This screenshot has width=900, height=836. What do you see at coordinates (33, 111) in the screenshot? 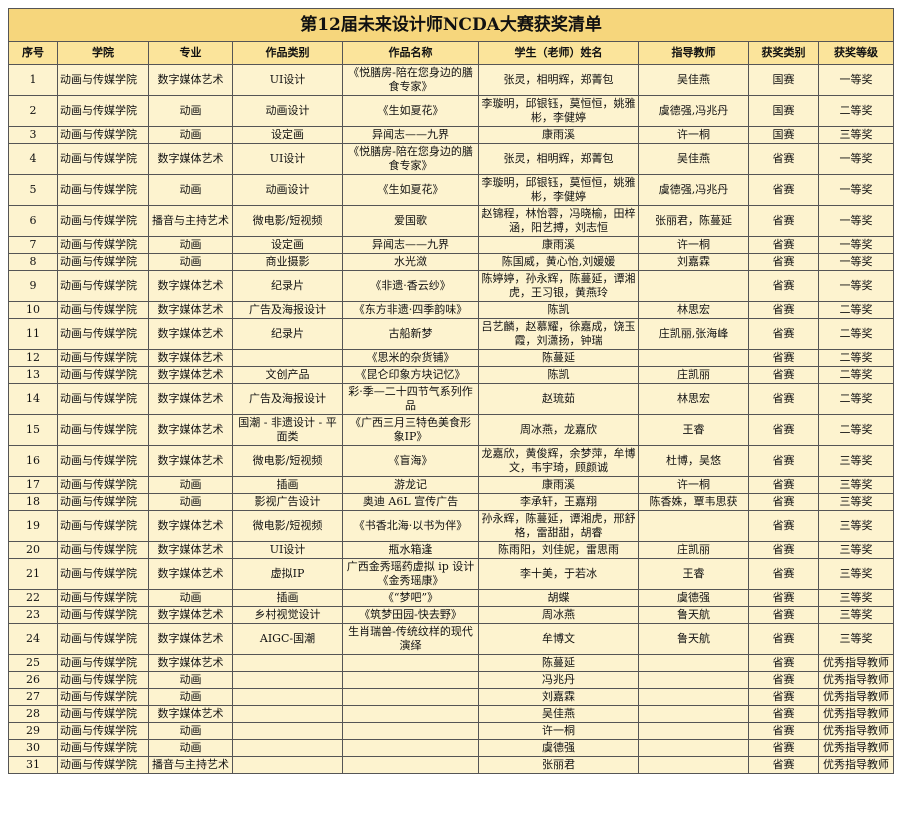
I see `table-cell: 2` at bounding box center [33, 111].